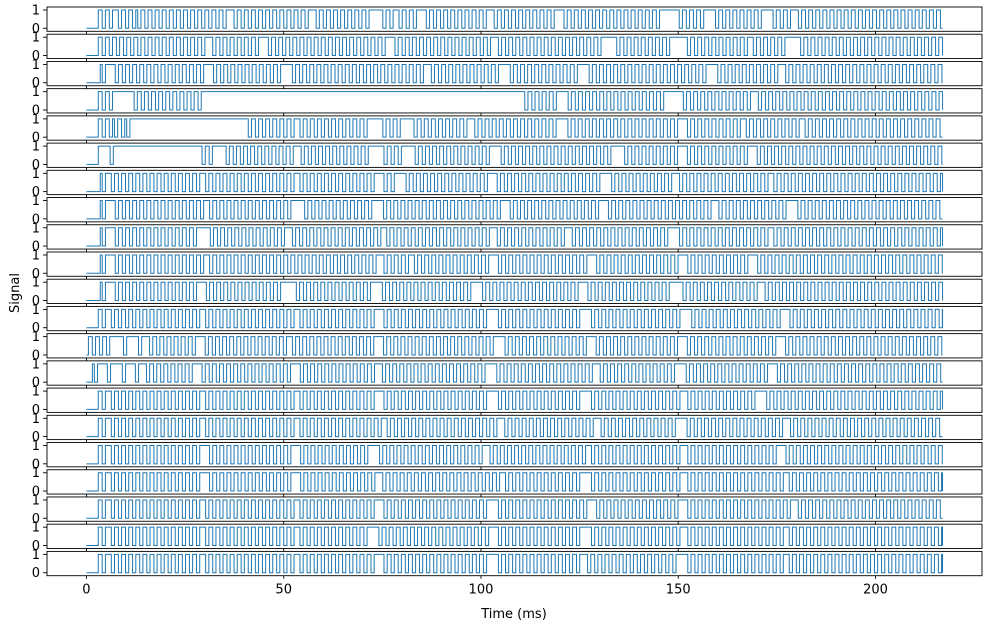 Image resolution: width=992 pixels, height=629 pixels. What do you see at coordinates (36, 92) in the screenshot?
I see `y-tick-label-4-1: 1` at bounding box center [36, 92].